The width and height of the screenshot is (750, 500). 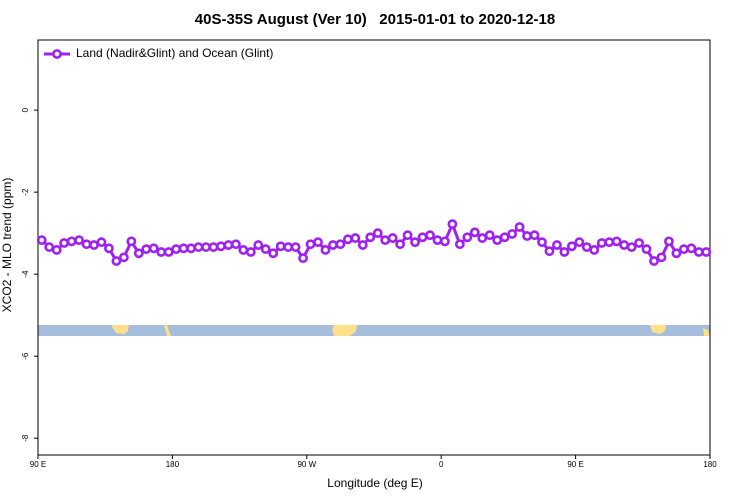 I want to click on y-tick-label: -6, so click(x=25, y=356).